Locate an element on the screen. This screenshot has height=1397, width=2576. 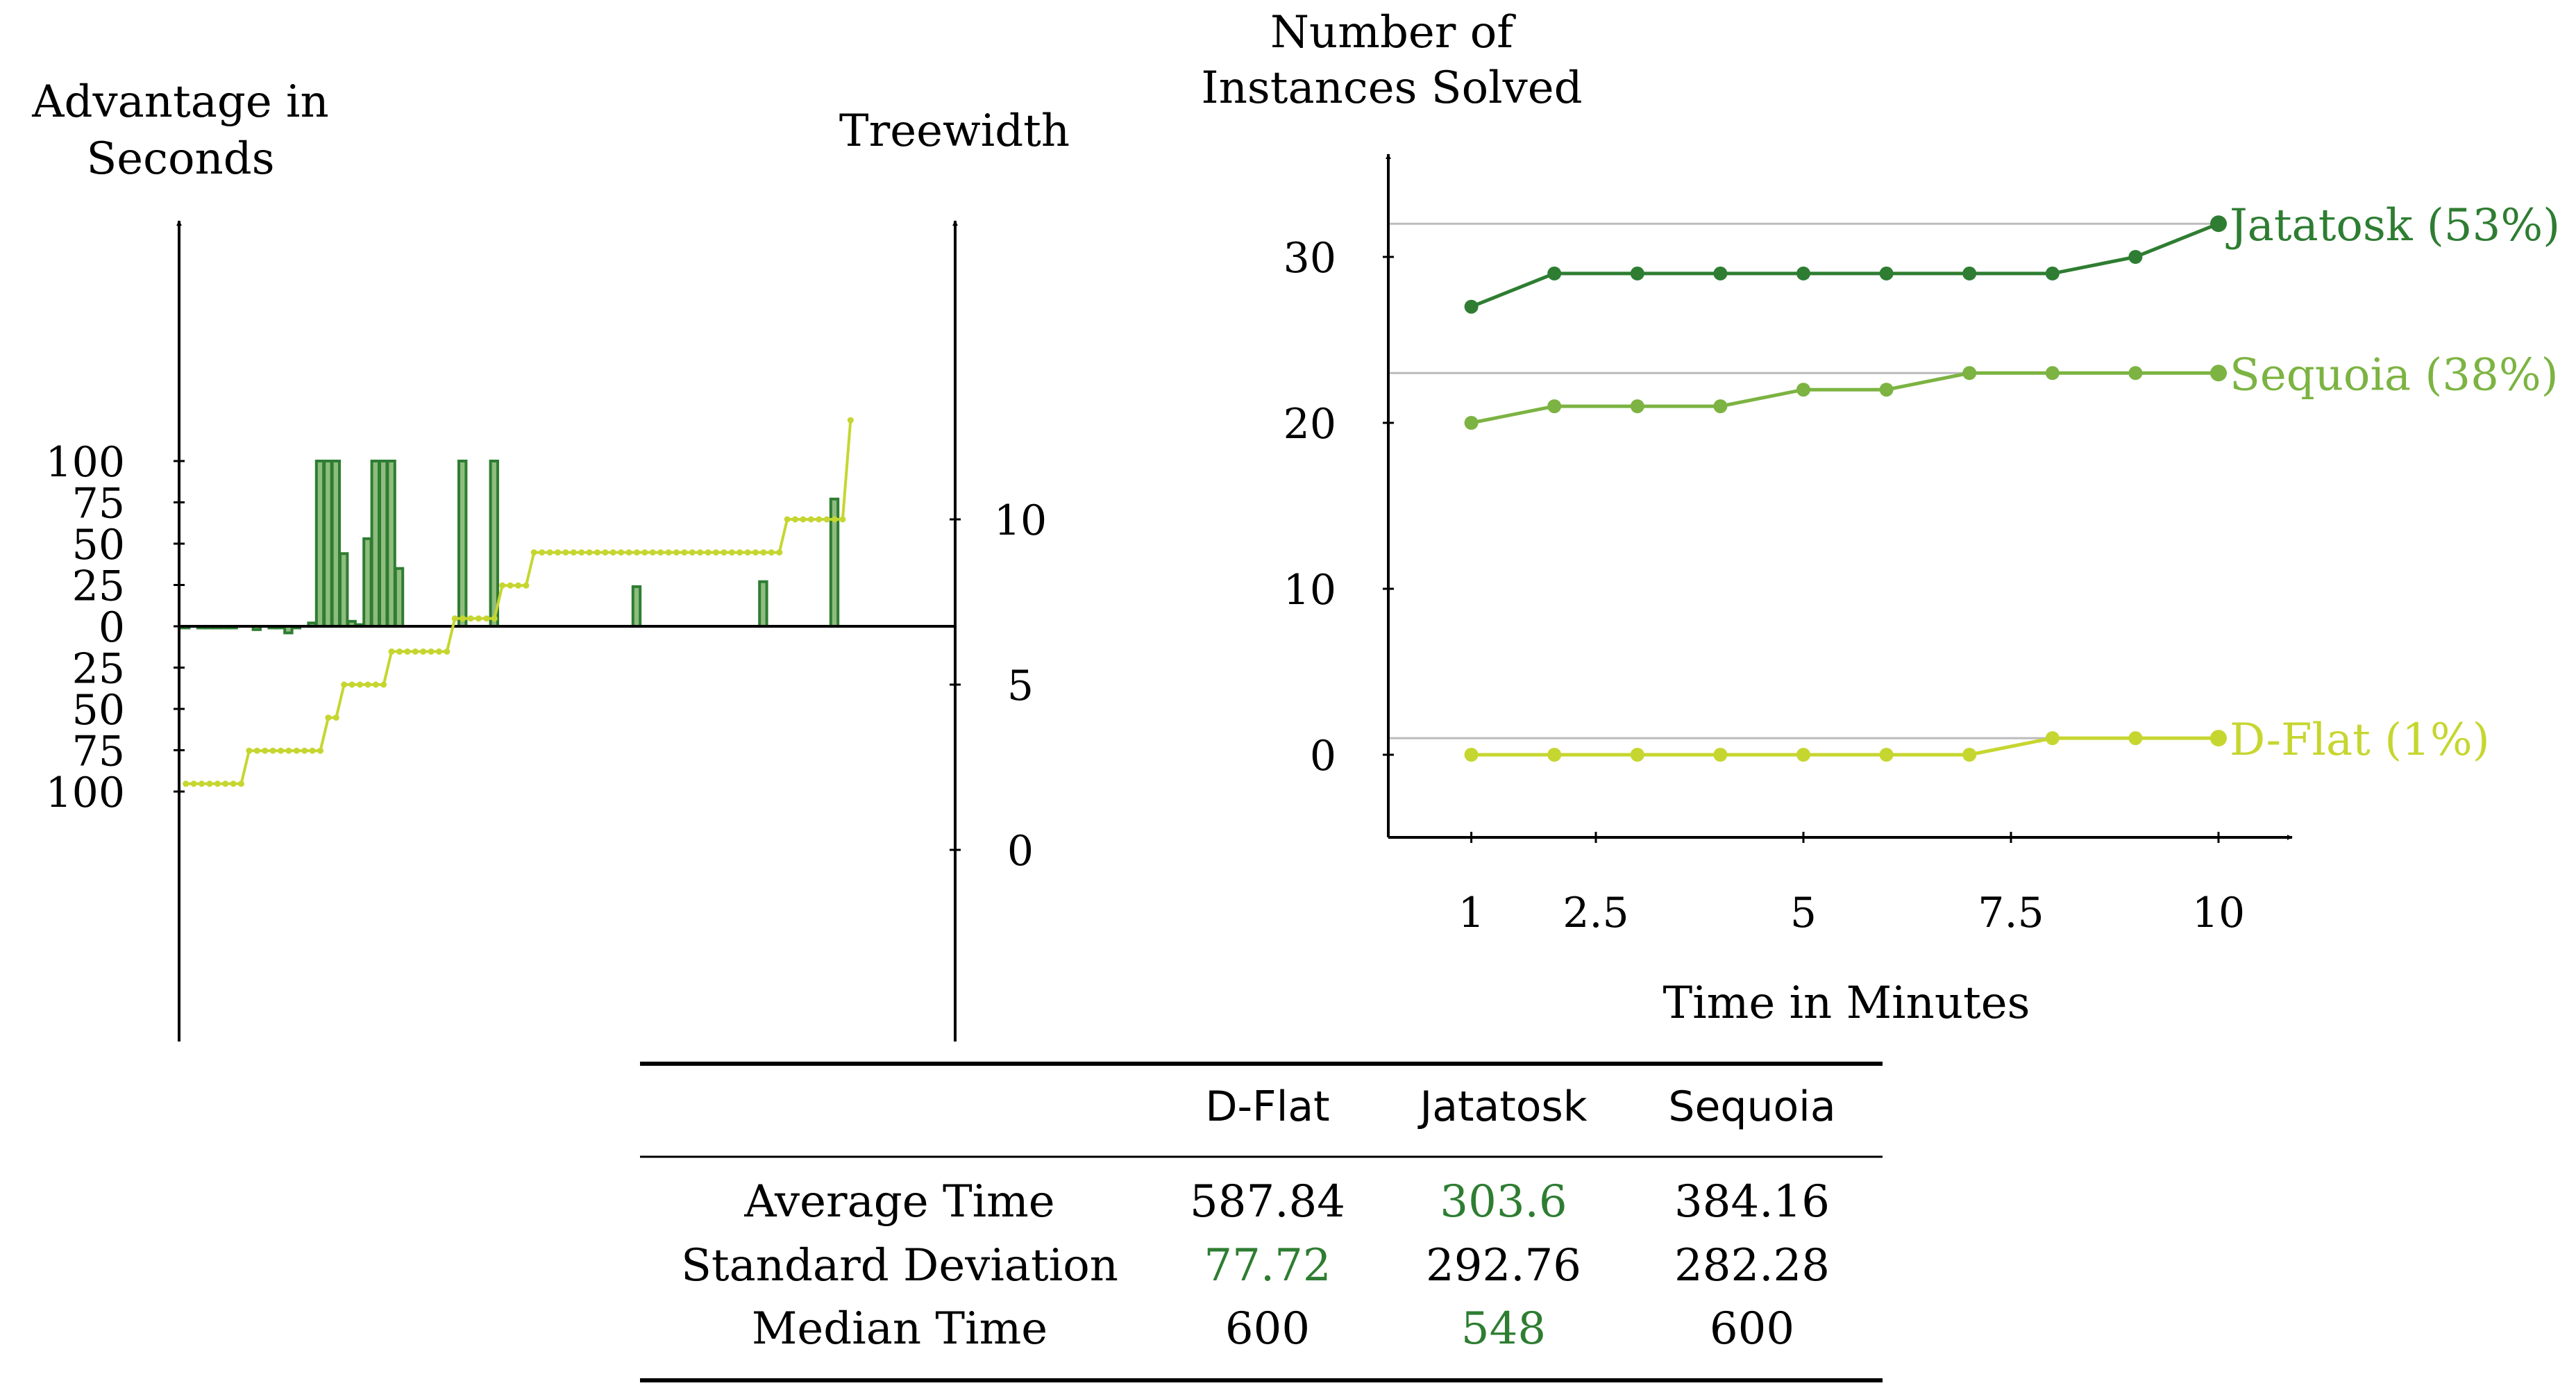
advantage-tick-label: 25 is located at coordinates (98, 586).